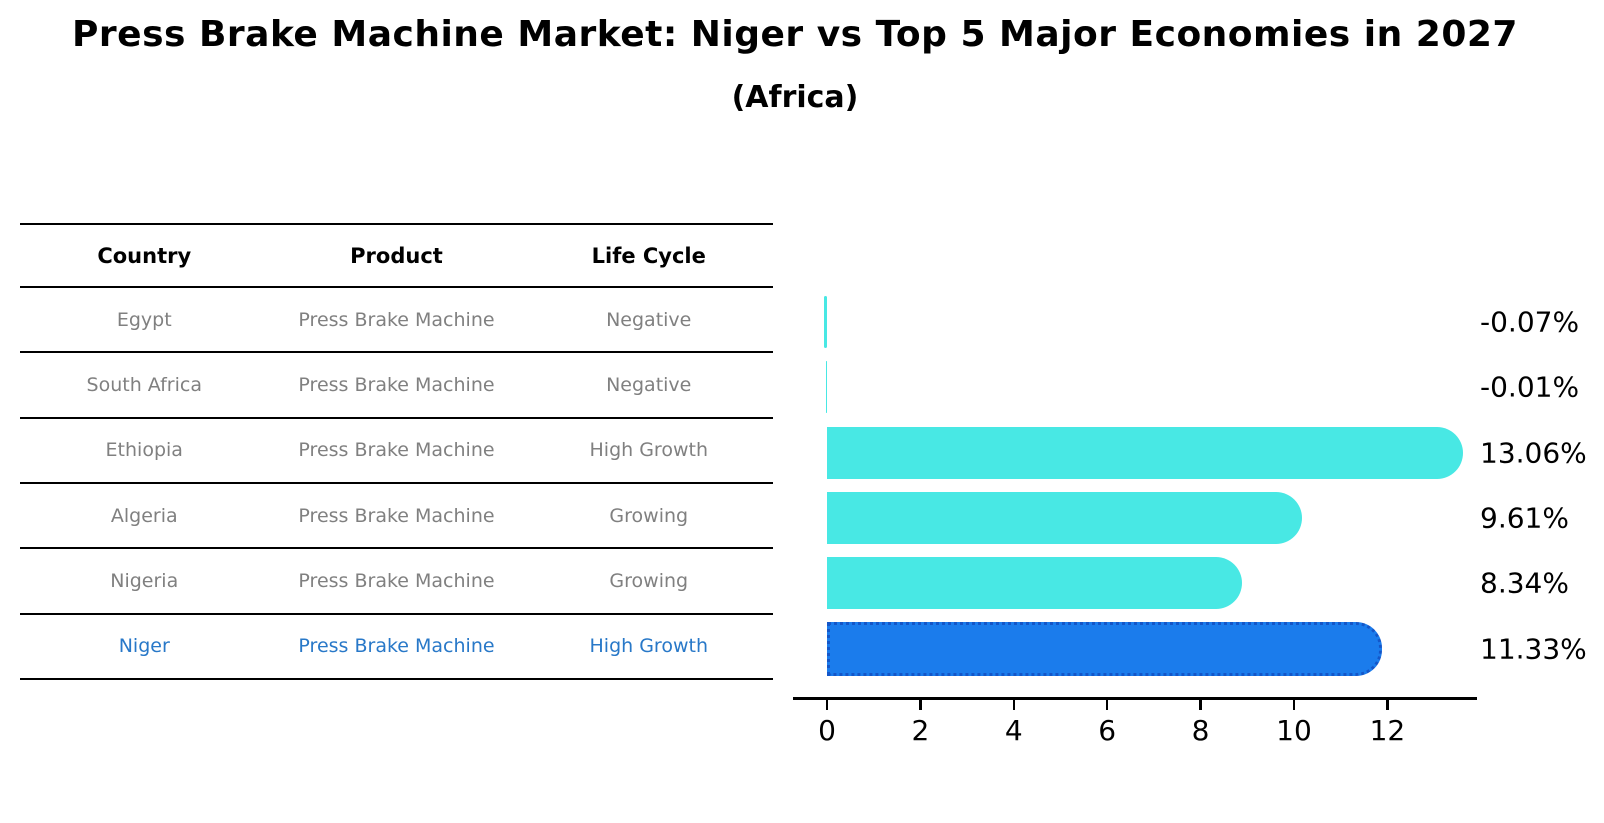 This screenshot has height=823, width=1604. Describe the element at coordinates (1530, 387) in the screenshot. I see `bar-value-label: -0.01%` at that location.